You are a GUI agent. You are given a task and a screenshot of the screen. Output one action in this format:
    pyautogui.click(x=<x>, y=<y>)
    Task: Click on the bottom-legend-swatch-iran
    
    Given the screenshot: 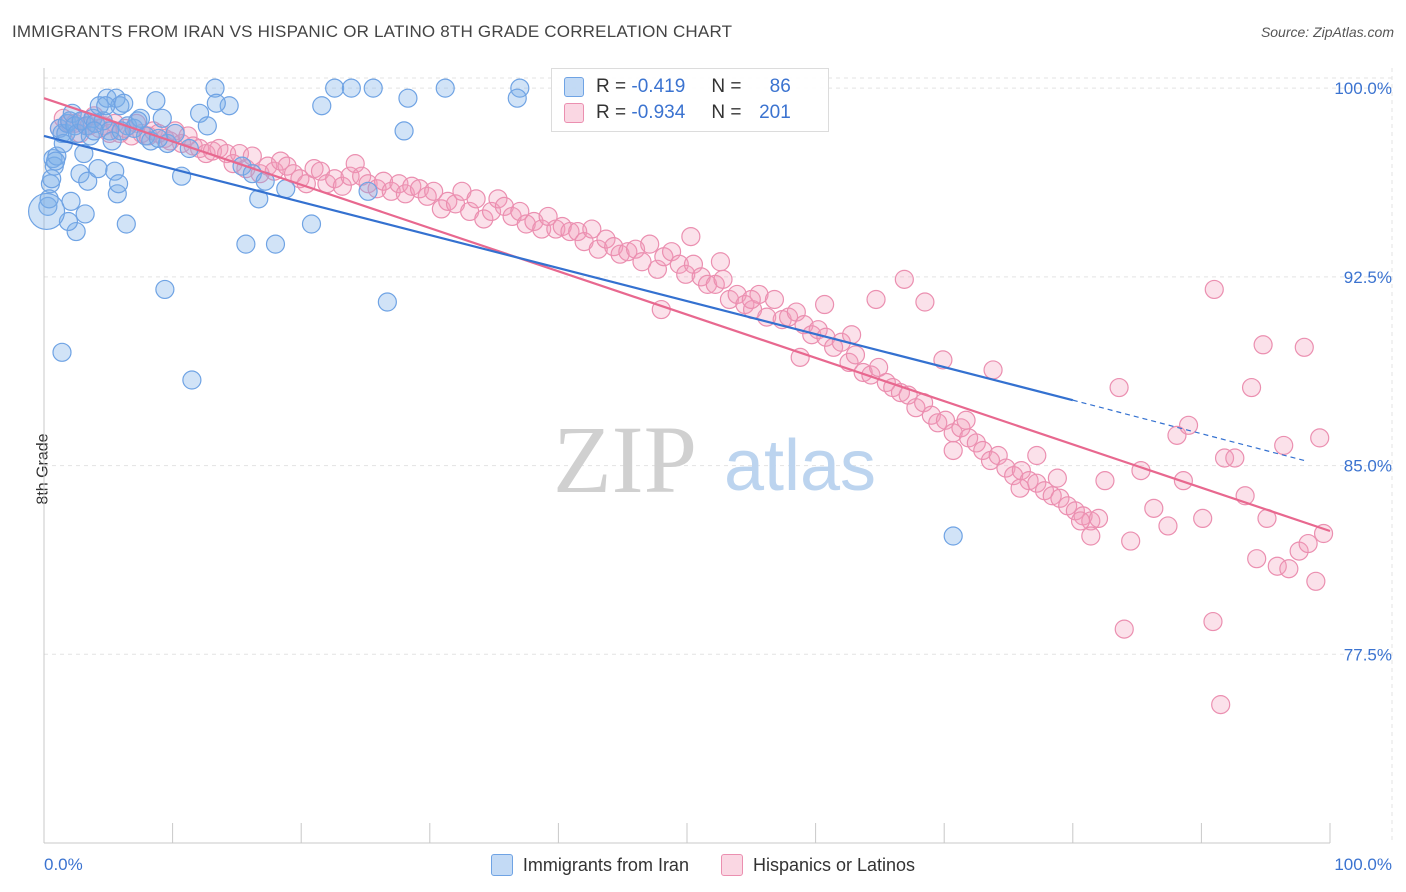 What is the action you would take?
    pyautogui.click(x=501, y=865)
    